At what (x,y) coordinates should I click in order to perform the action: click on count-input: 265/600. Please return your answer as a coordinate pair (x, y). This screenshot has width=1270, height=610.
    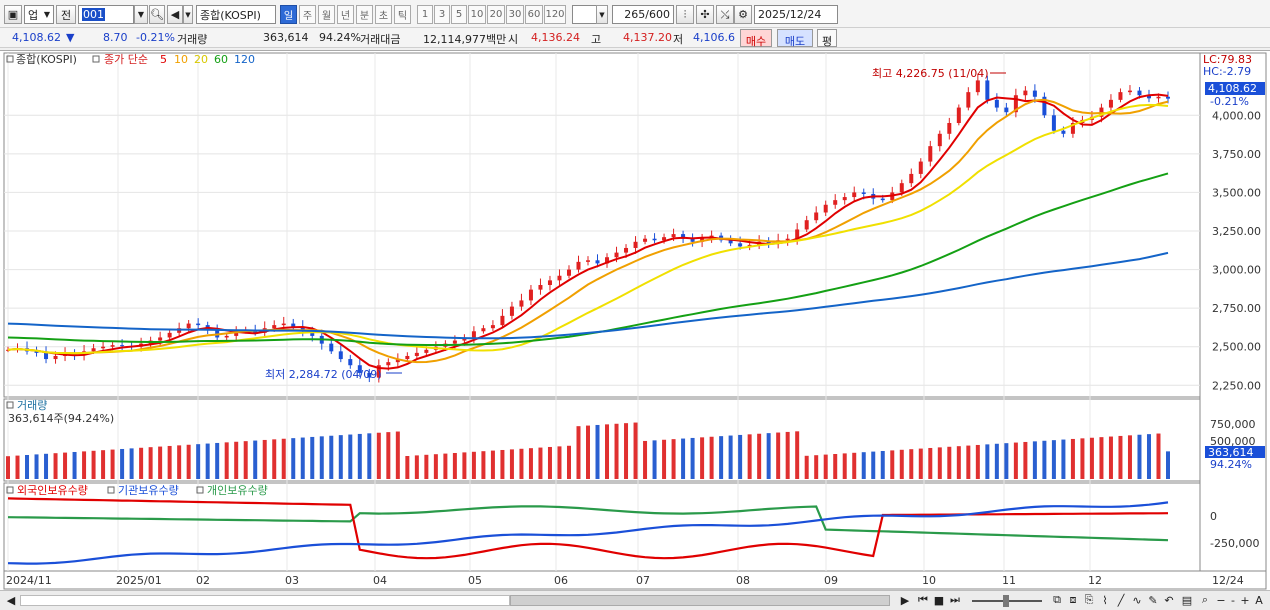
    Looking at the image, I should click on (643, 14).